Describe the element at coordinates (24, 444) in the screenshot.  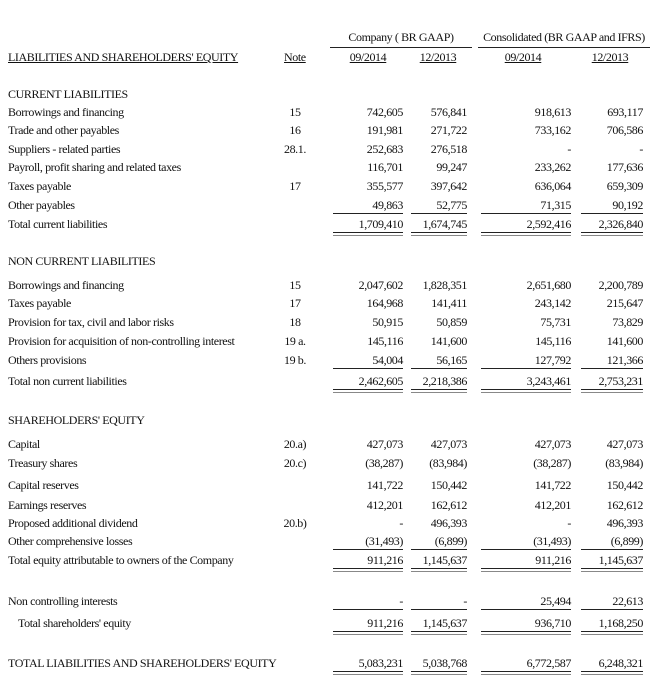
I see `line-item-label: Capital` at that location.